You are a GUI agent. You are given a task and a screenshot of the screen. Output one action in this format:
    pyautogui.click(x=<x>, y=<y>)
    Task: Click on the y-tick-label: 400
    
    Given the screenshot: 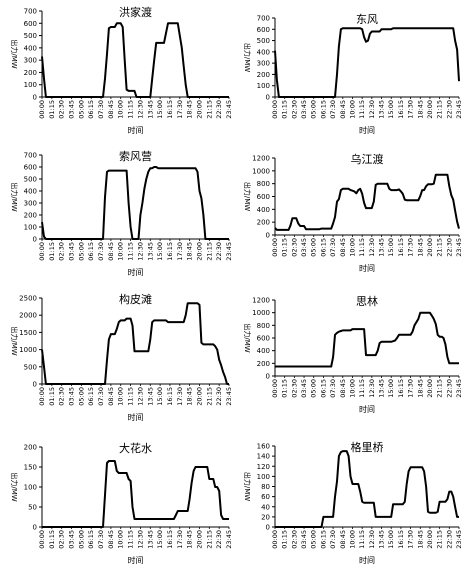 What is the action you would take?
    pyautogui.click(x=30, y=192)
    